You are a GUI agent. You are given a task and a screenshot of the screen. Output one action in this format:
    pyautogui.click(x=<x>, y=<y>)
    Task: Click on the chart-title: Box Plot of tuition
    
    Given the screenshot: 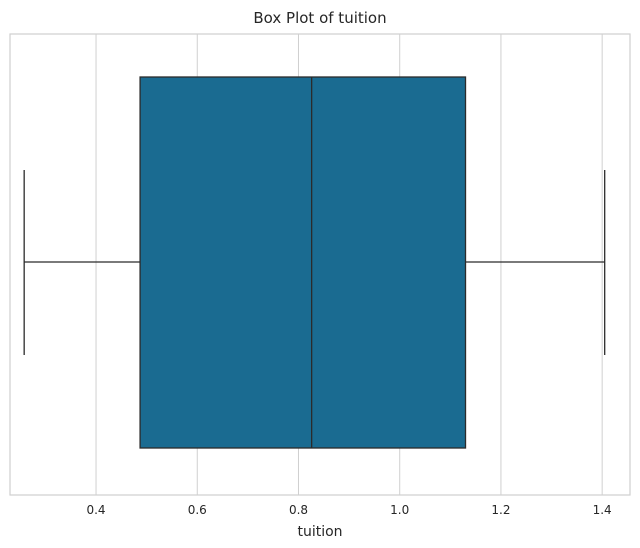 What is the action you would take?
    pyautogui.click(x=319, y=18)
    